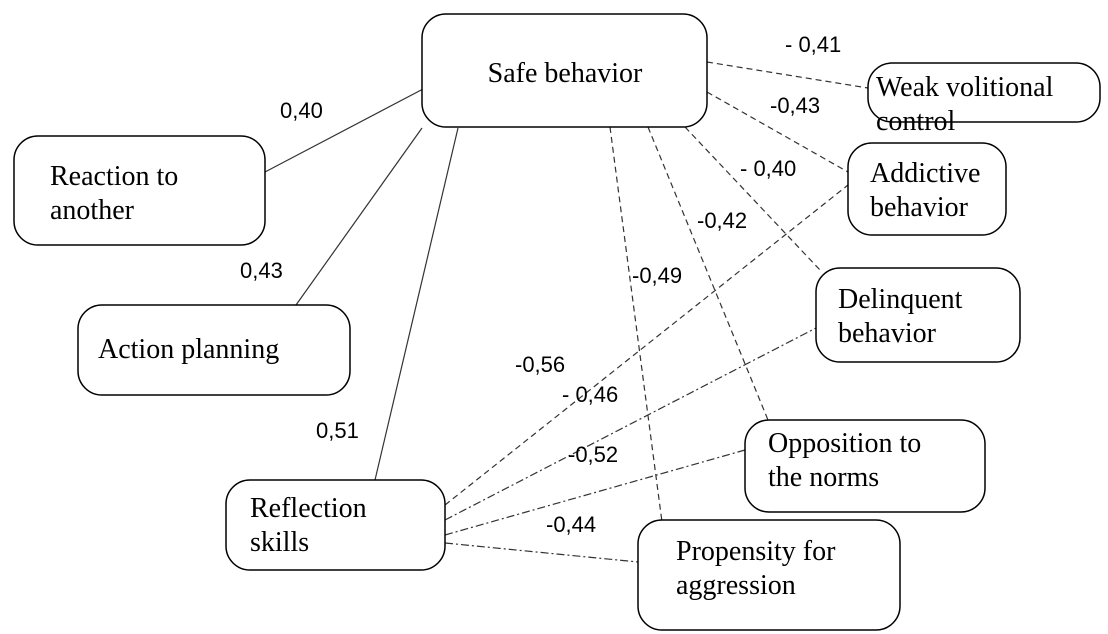 This screenshot has width=1108, height=634. I want to click on node-label: the norms, so click(823, 477).